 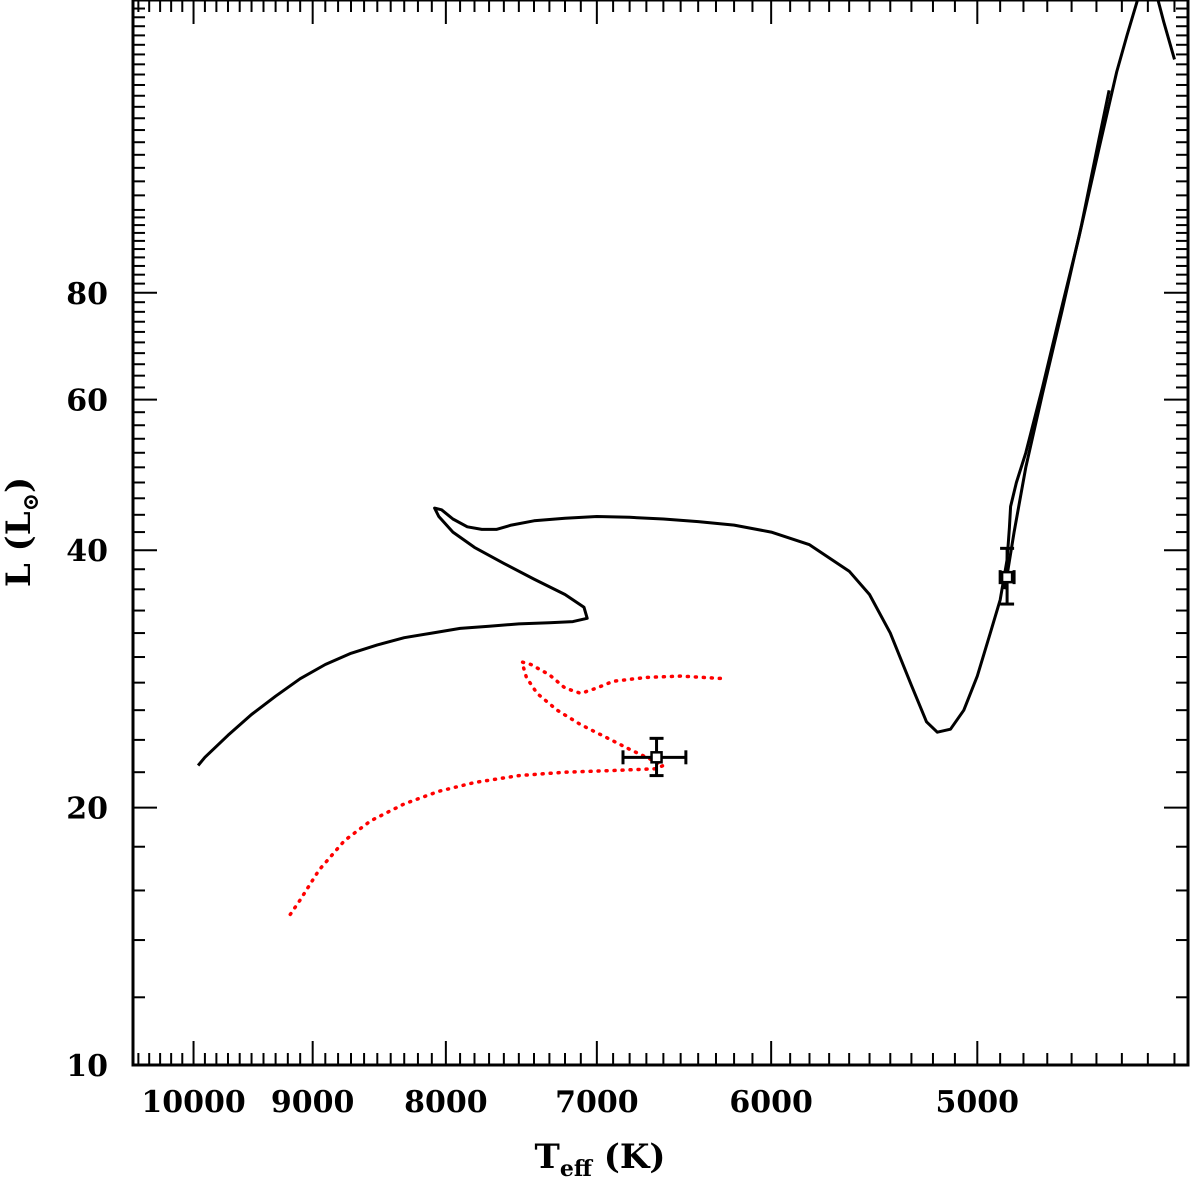 I want to click on y-axis-title-unit-open: (L, so click(x=19, y=531).